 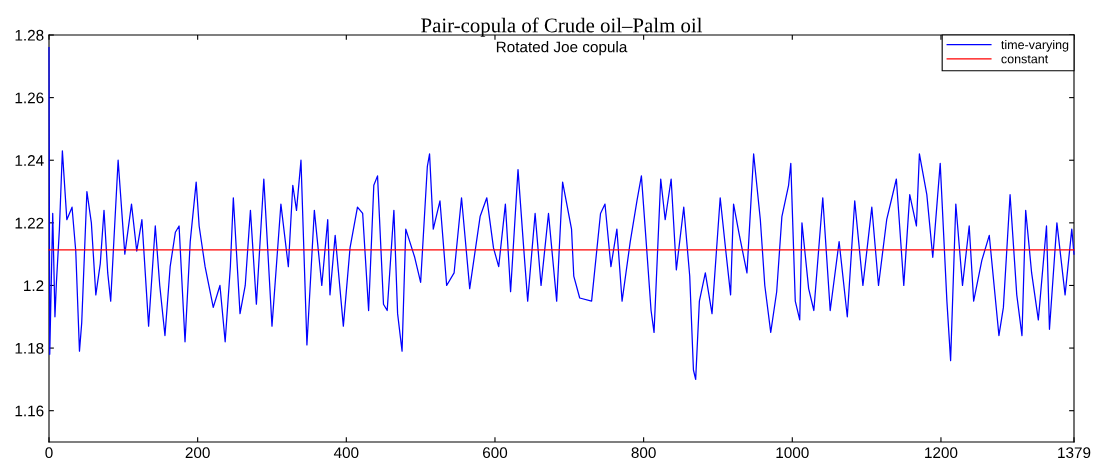 What do you see at coordinates (29, 223) in the screenshot?
I see `y-tick-label: 1.22` at bounding box center [29, 223].